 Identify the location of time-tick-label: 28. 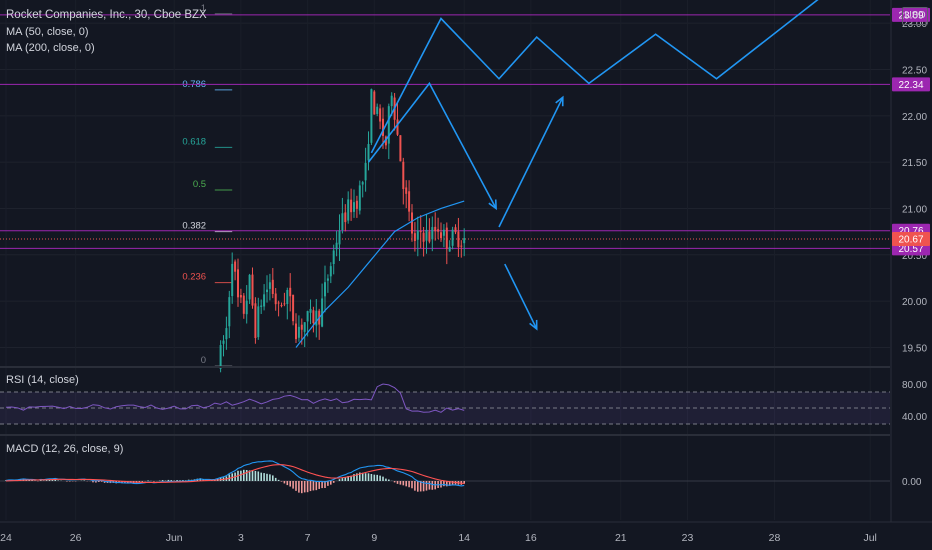
(775, 538).